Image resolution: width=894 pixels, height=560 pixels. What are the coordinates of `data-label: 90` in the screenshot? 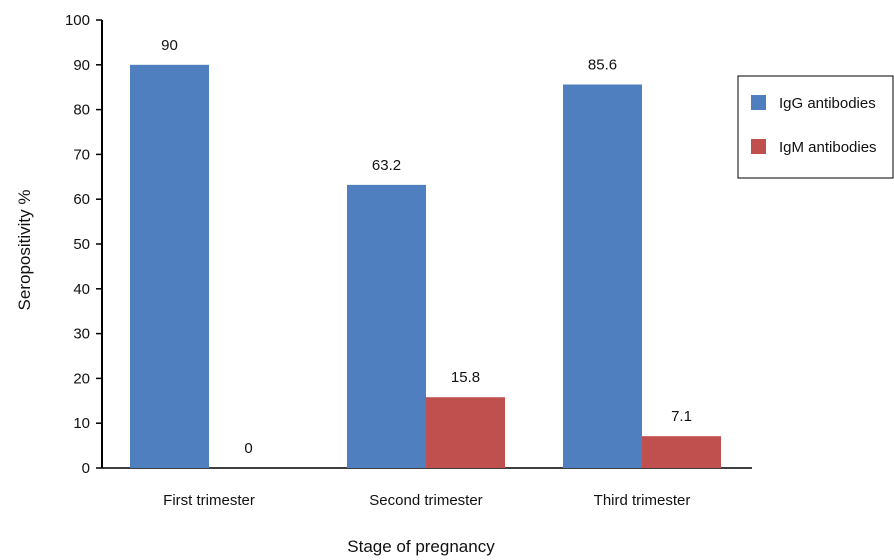 It's located at (169, 45).